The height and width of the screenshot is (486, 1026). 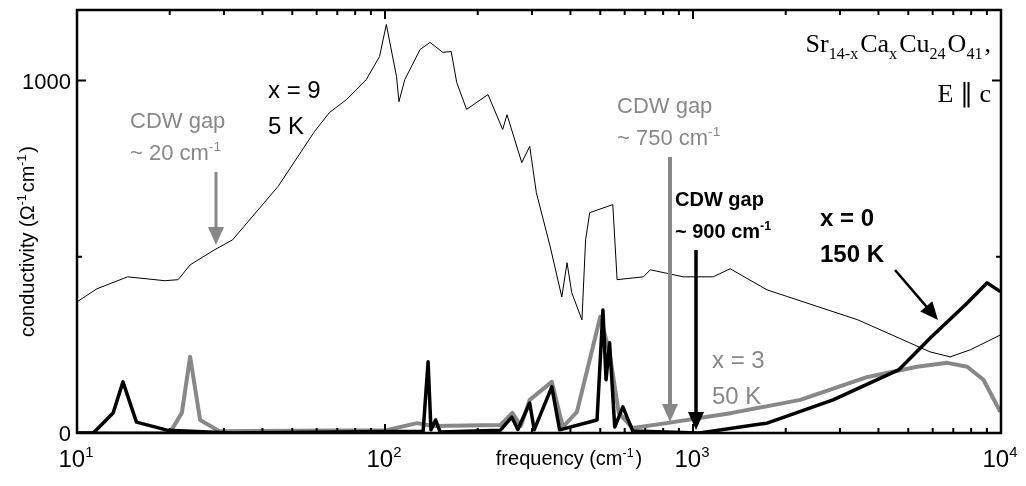 I want to click on y-tick-label: 1000, so click(x=47, y=81).